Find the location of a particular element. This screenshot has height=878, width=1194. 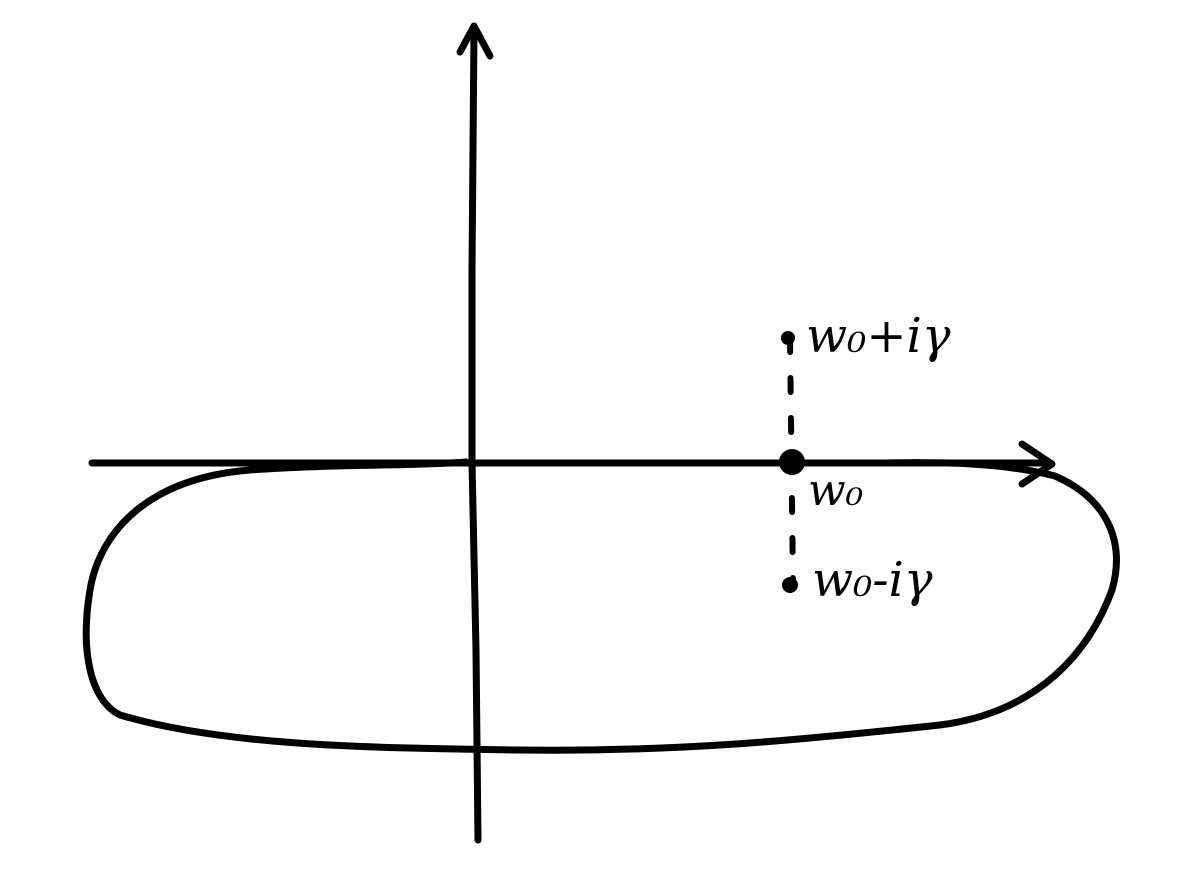

imaginary-axis-line is located at coordinates (475, 434).